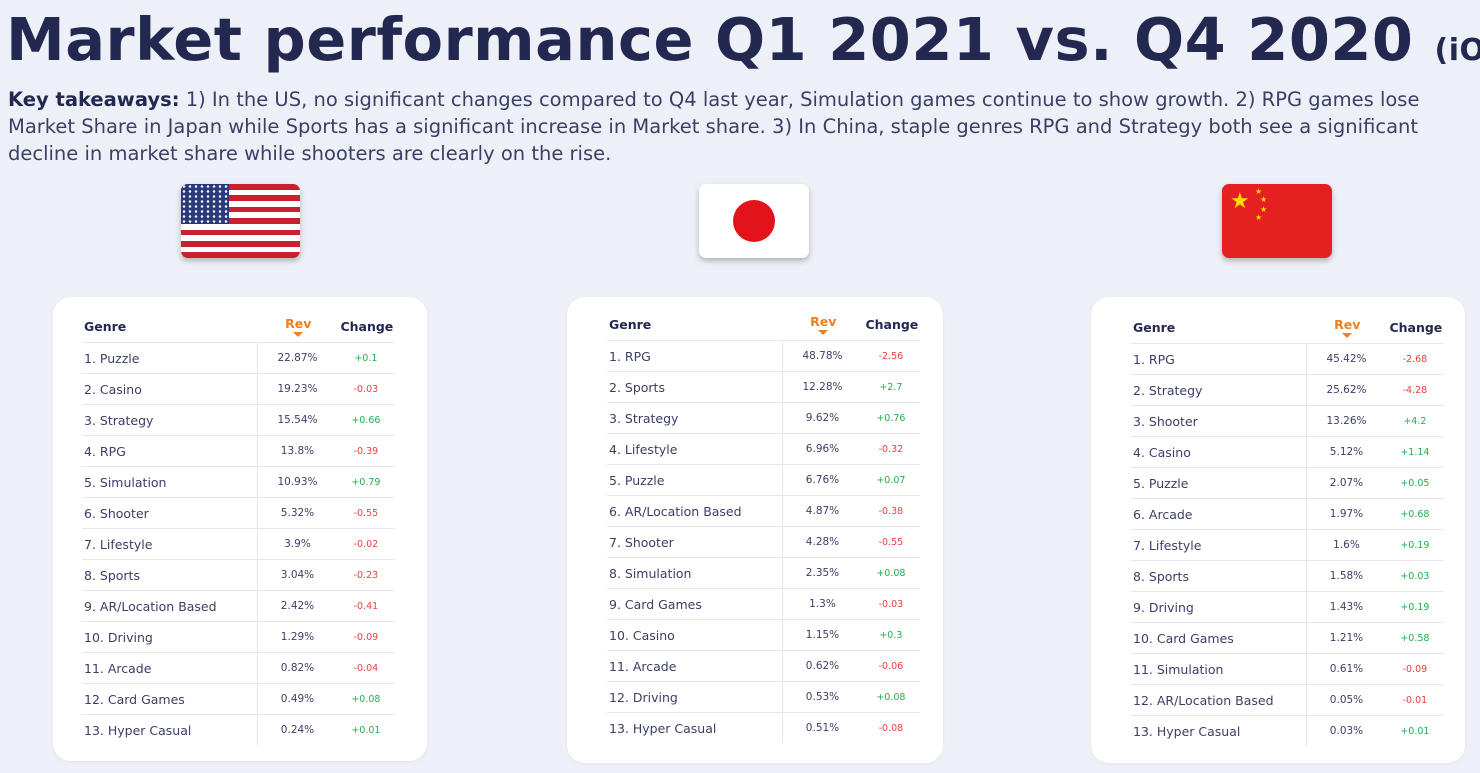 The width and height of the screenshot is (1480, 773). Describe the element at coordinates (1287, 452) in the screenshot. I see `table-row: 4. Casino 5.12% +1.14` at that location.